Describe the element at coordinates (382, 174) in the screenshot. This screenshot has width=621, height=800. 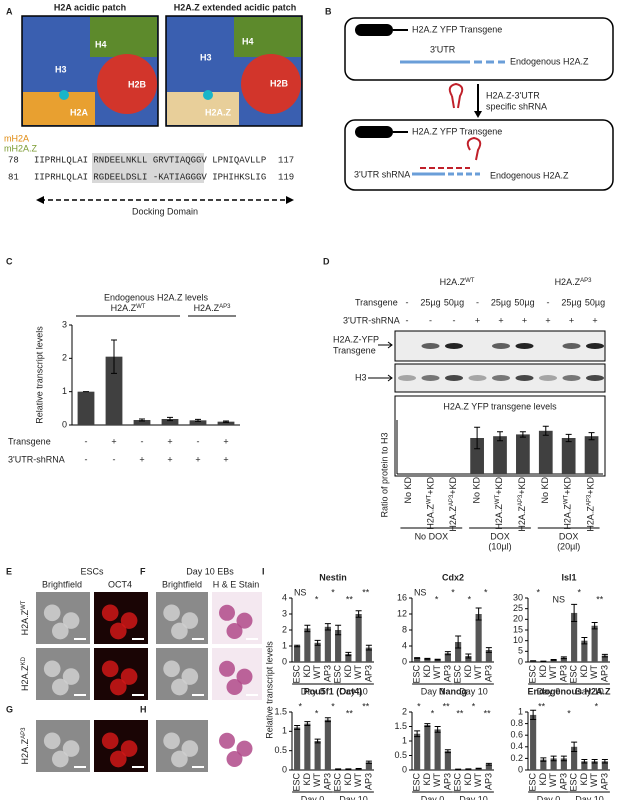
I see `shrna-label: 3'UTR shRNA` at that location.